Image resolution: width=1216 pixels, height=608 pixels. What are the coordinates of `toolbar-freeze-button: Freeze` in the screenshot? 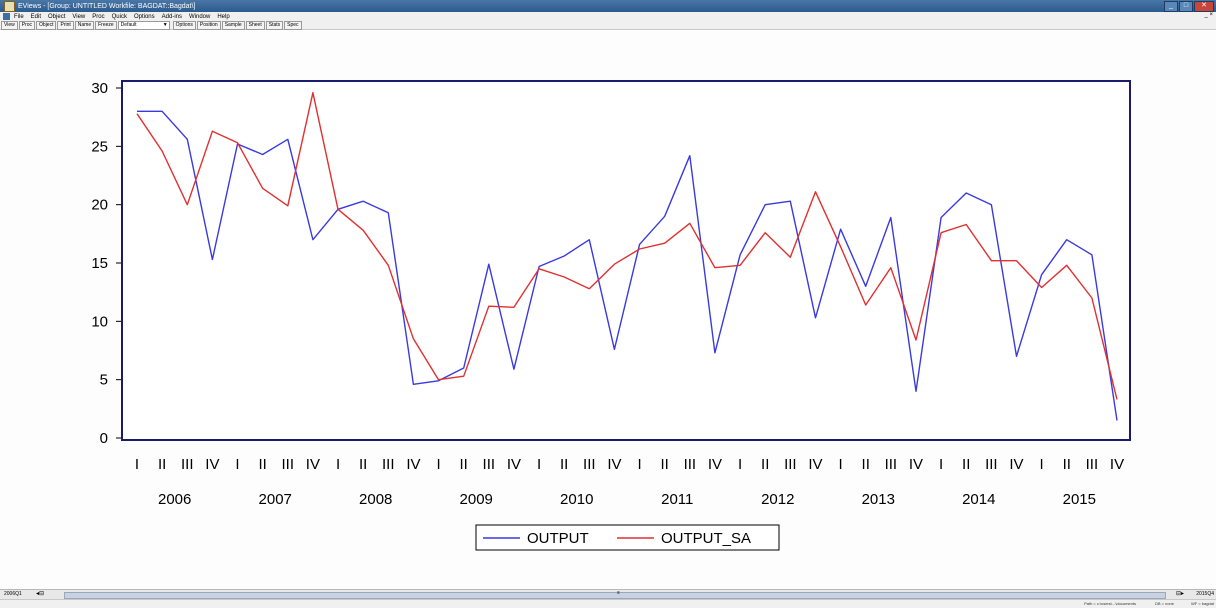 It's located at (106, 25).